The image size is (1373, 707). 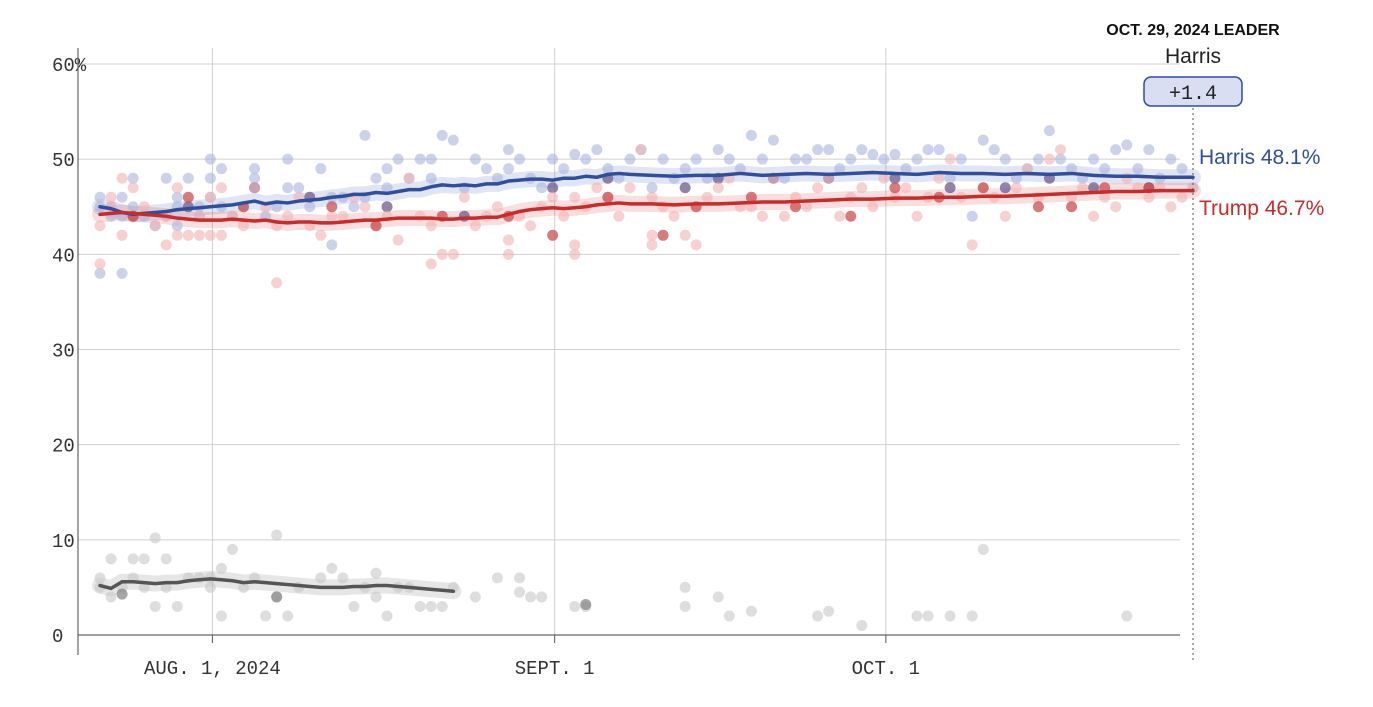 What do you see at coordinates (63, 542) in the screenshot?
I see `y-tick-label: 10` at bounding box center [63, 542].